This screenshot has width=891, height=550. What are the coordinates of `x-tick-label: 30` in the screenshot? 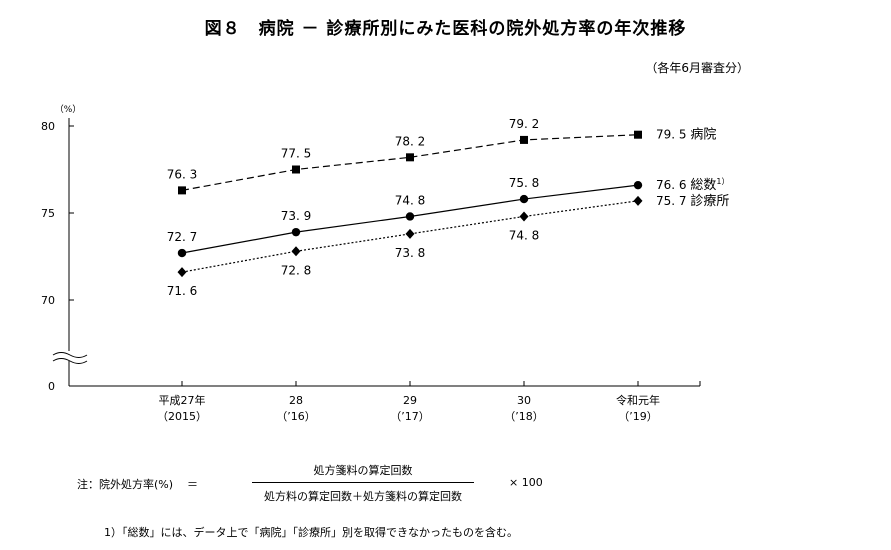 It's located at (524, 400).